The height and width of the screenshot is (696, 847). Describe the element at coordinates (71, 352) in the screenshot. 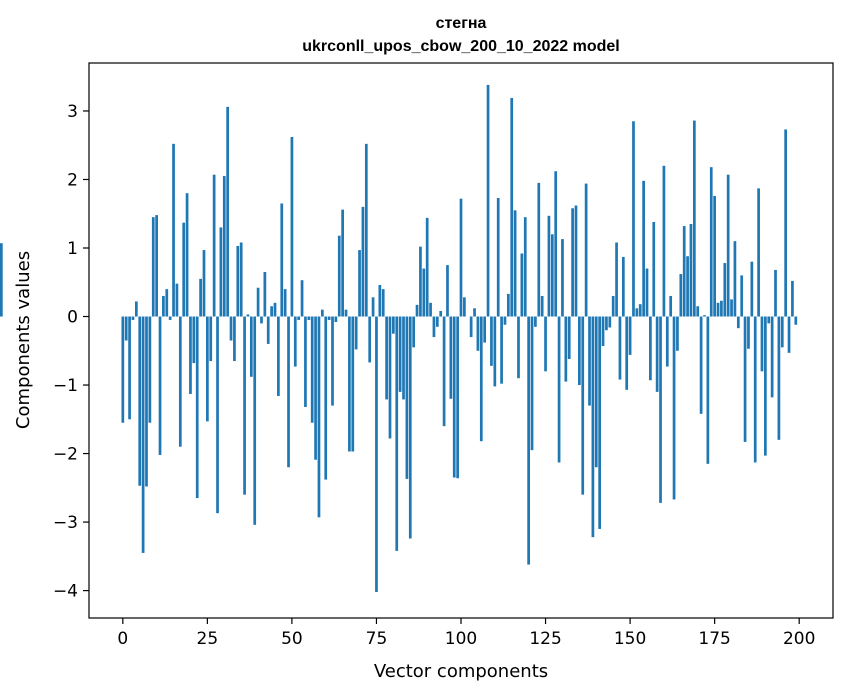

I see `y-axis-ticks: −4 −3 −2 −1 0 1 2 3` at that location.